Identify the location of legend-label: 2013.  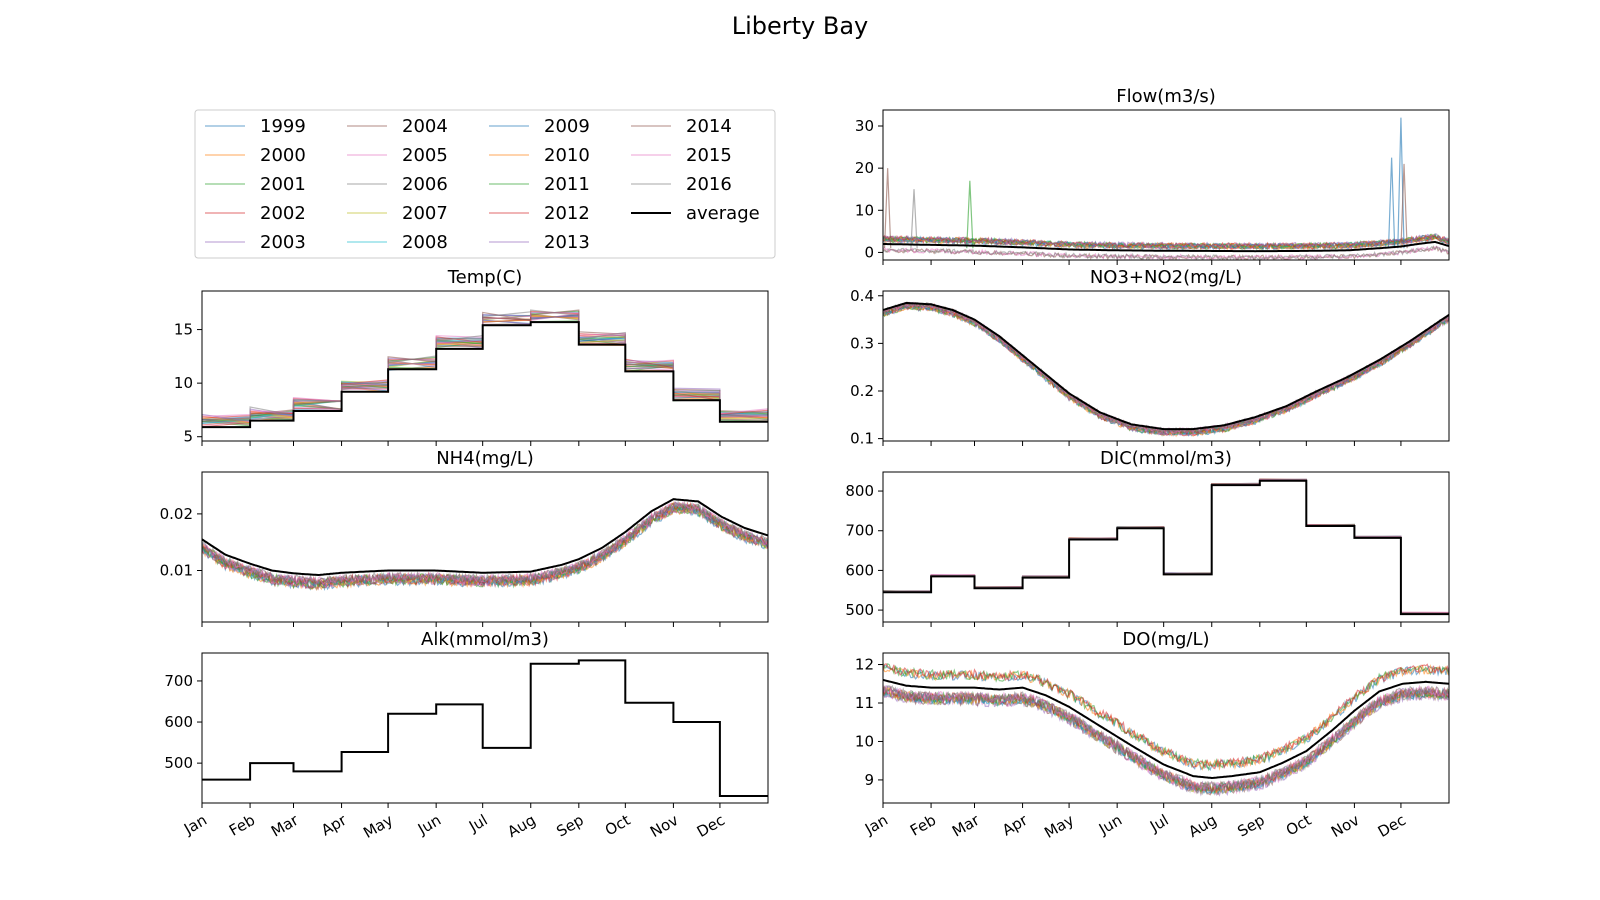
(567, 242).